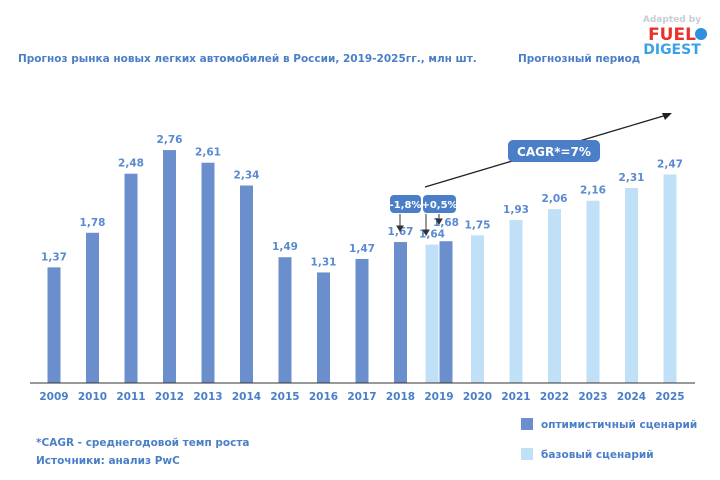 Image resolution: width=720 pixels, height=480 pixels. Describe the element at coordinates (169, 397) in the screenshot. I see `x-tick-label: 2012` at that location.